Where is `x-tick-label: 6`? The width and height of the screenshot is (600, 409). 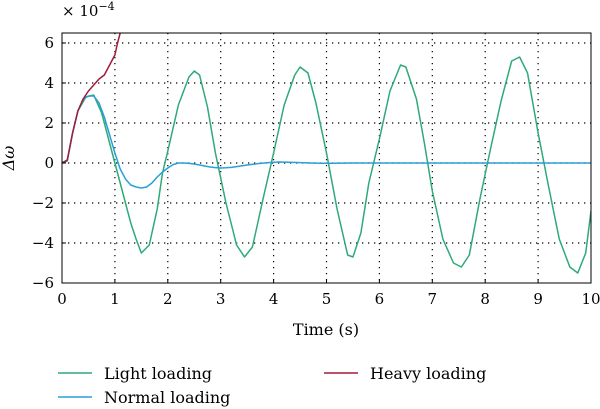 x-tick-label: 6 is located at coordinates (380, 299).